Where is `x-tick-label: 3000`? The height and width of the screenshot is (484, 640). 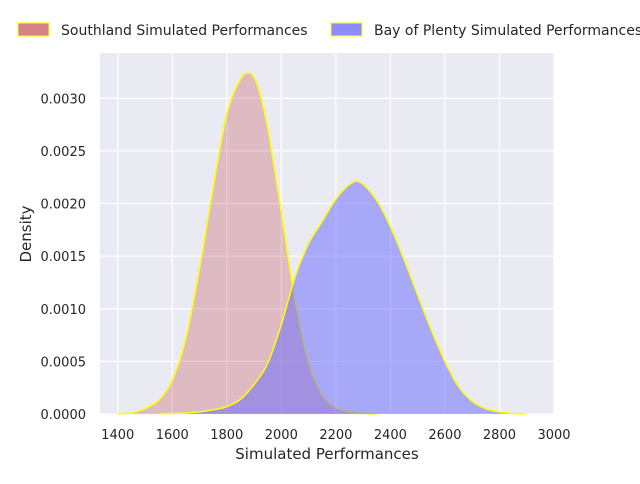
x-tick-label: 3000 is located at coordinates (553, 435).